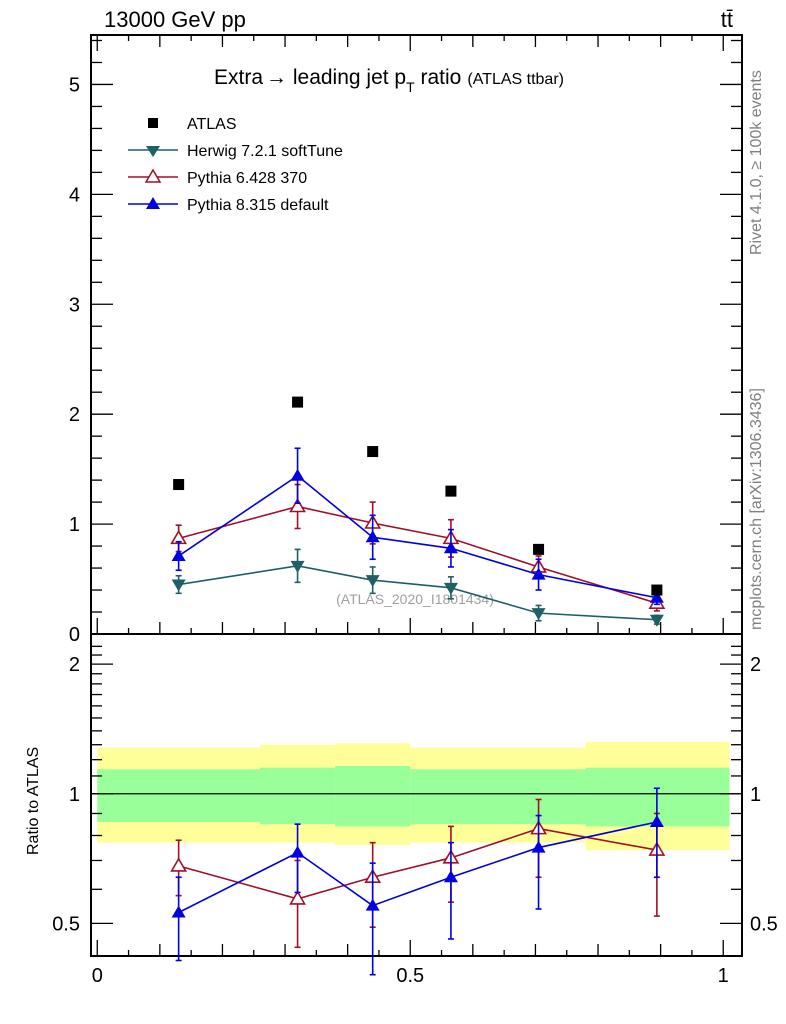 This screenshot has width=786, height=1024. What do you see at coordinates (755, 665) in the screenshot?
I see `ratio-y-tick-label-right: 2` at bounding box center [755, 665].